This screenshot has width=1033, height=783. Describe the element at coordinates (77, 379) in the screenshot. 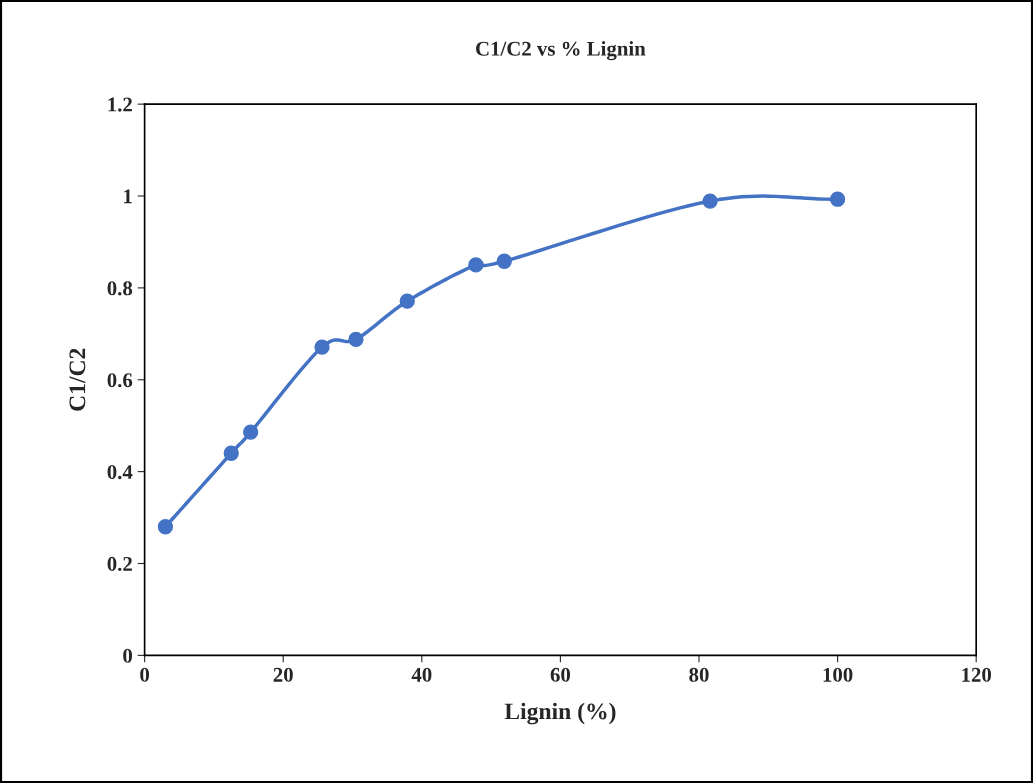

I see `y-axis-title: C1/C2` at that location.